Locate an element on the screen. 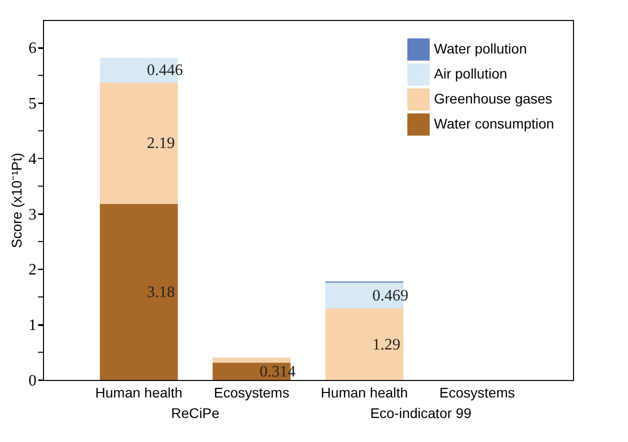 The image size is (628, 442). legend-label: Water pollution is located at coordinates (480, 48).